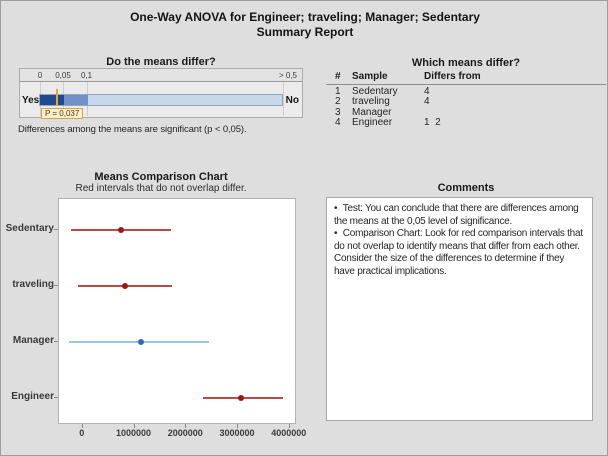 This screenshot has height=456, width=608. What do you see at coordinates (466, 122) in the screenshot?
I see `table-row: 4 Engineer 1 2` at bounding box center [466, 122].